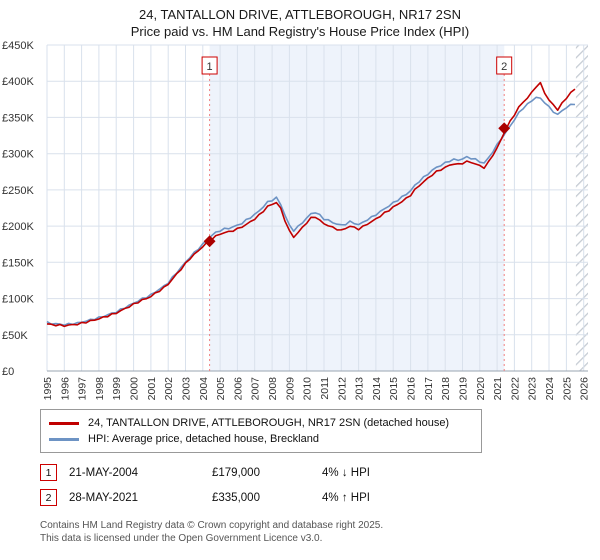  Describe the element at coordinates (377, 389) in the screenshot. I see `svg-text: 2014` at that location.